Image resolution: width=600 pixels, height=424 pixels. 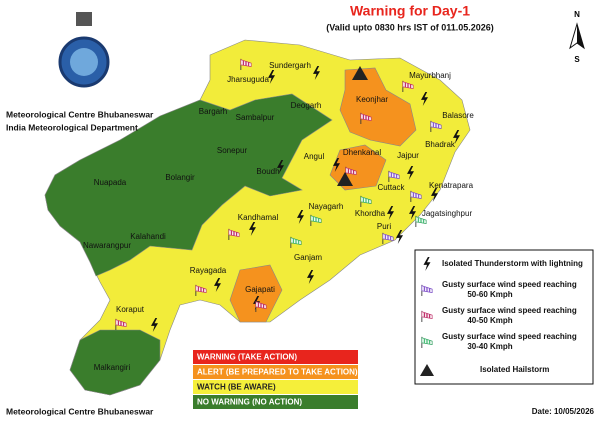 What do you see at coordinates (514, 369) in the screenshot?
I see `legend-label: Isolated Hailstorm` at bounding box center [514, 369].